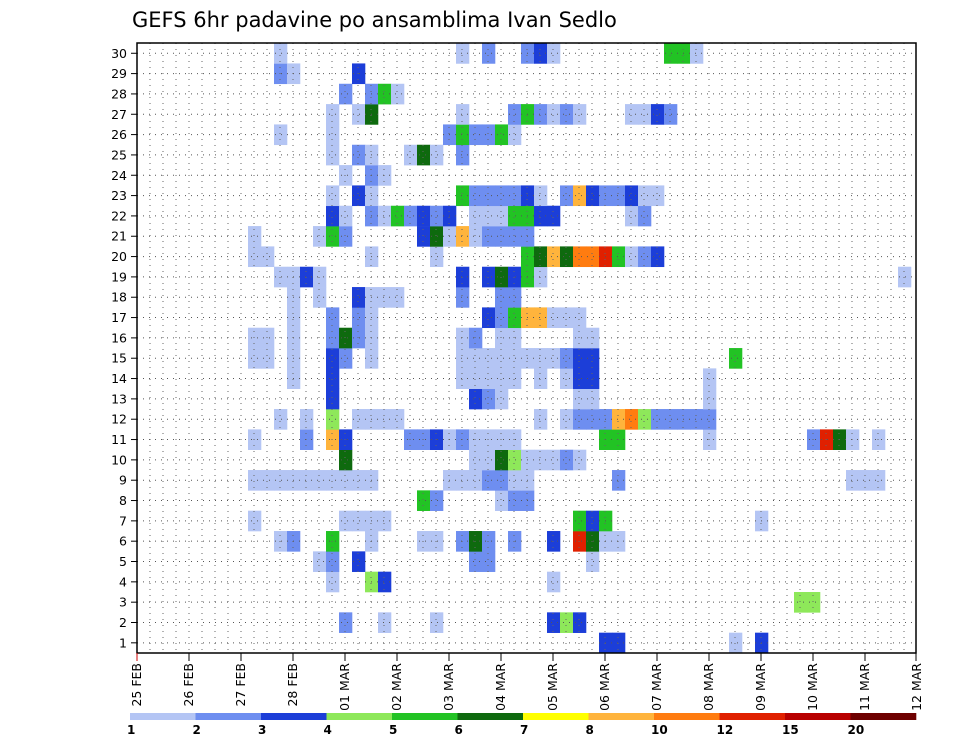 Image resolution: width=960 pixels, height=742 pixels. What do you see at coordinates (188, 685) in the screenshot?
I see `x-tick-label: 26 FEB` at bounding box center [188, 685].